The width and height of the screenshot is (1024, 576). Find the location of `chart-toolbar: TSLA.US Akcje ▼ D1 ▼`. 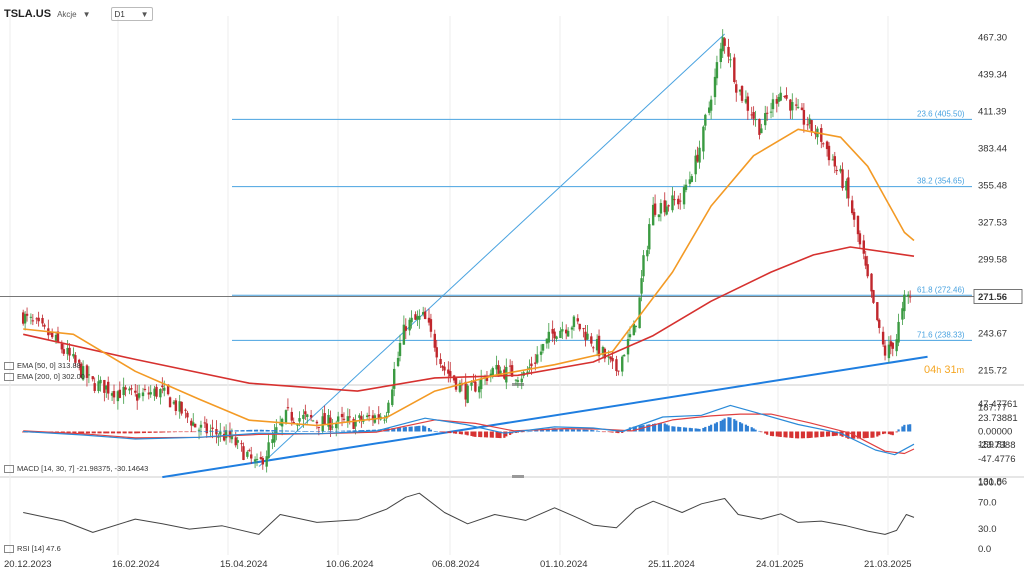

chart-toolbar: TSLA.US Akcje ▼ D1 ▼ is located at coordinates (78, 14).